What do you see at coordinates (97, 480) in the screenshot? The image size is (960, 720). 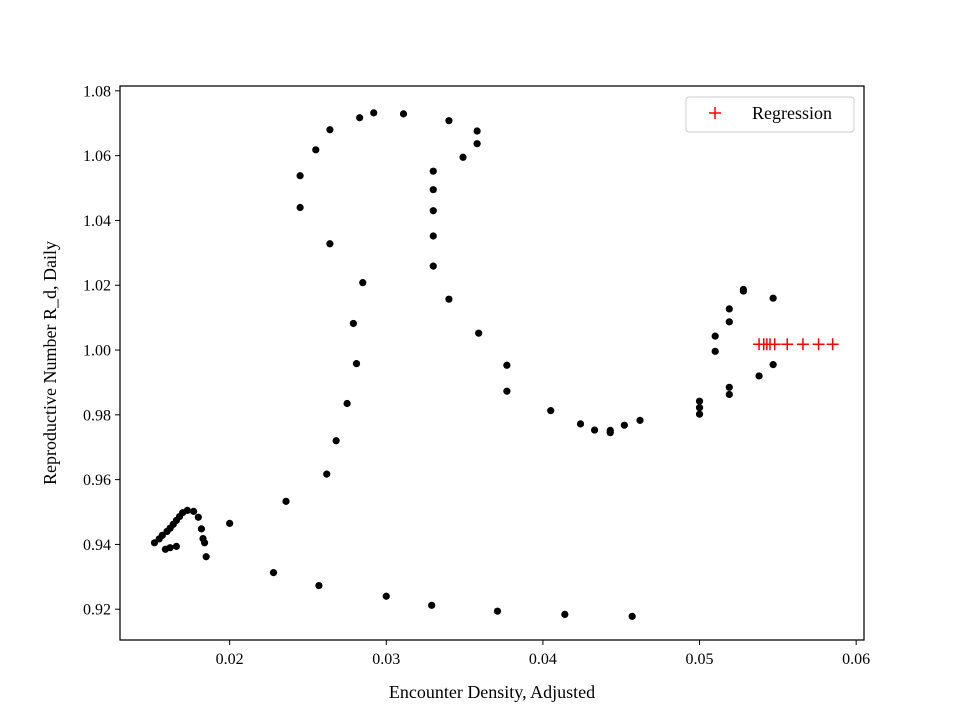 I see `y-tick-label: 0.96` at bounding box center [97, 480].